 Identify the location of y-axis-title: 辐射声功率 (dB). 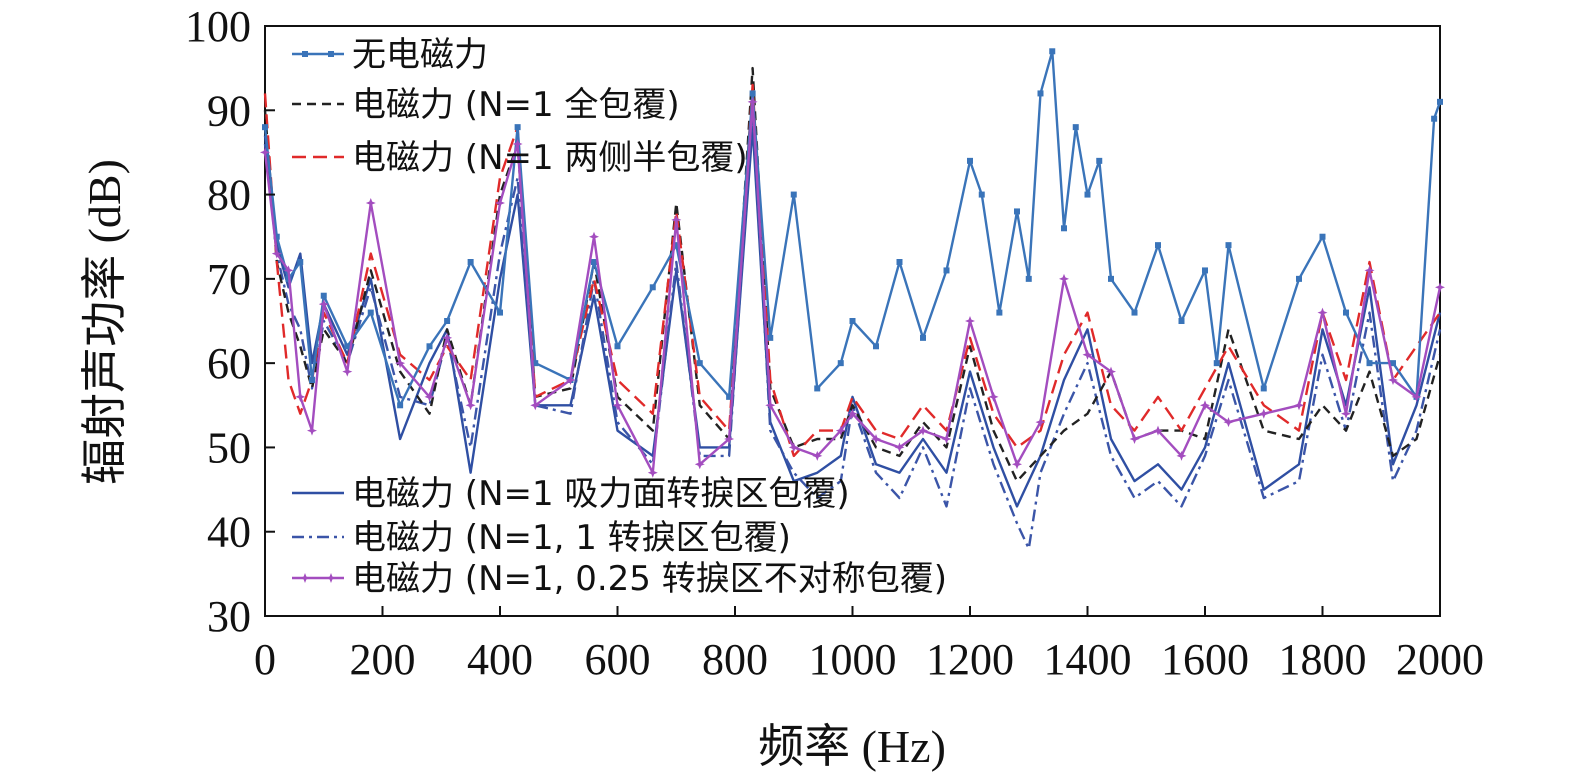
(104, 322).